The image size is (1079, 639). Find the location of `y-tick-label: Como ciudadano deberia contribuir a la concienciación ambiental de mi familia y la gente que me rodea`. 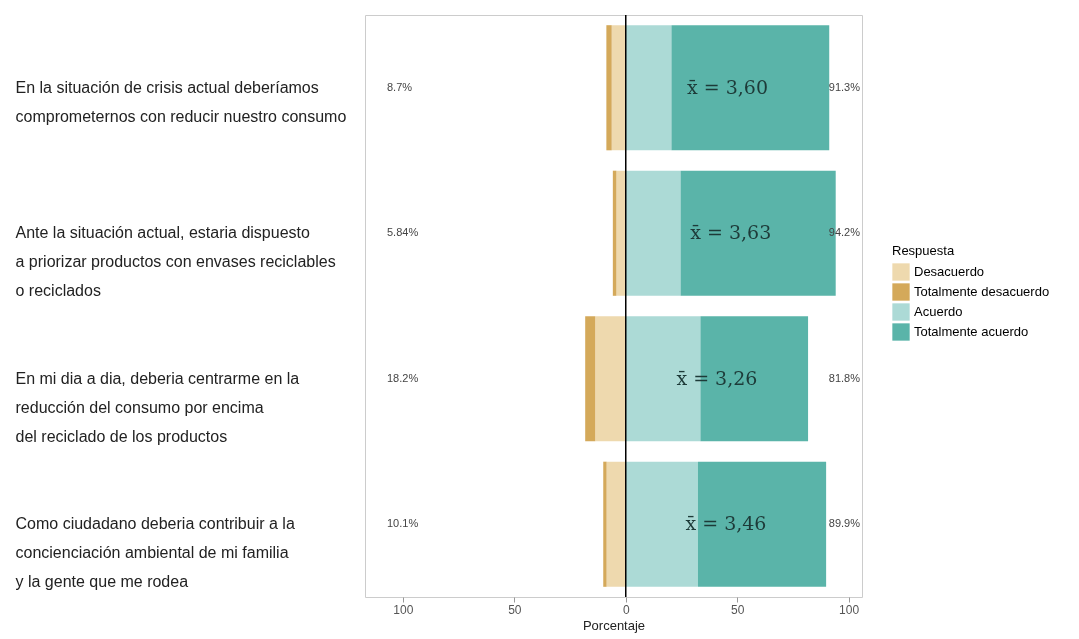

y-tick-label: Como ciudadano deberia contribuir a la concienciación ambiental de mi familia y la gente que me rodea is located at coordinates (155, 553).